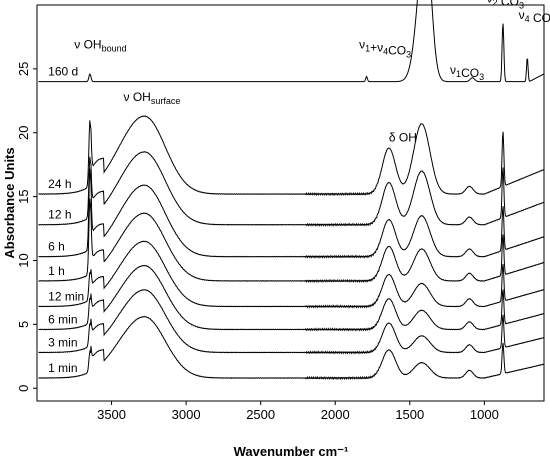 This screenshot has height=464, width=550. Describe the element at coordinates (111, 414) in the screenshot. I see `x-tick-label: 3500` at that location.